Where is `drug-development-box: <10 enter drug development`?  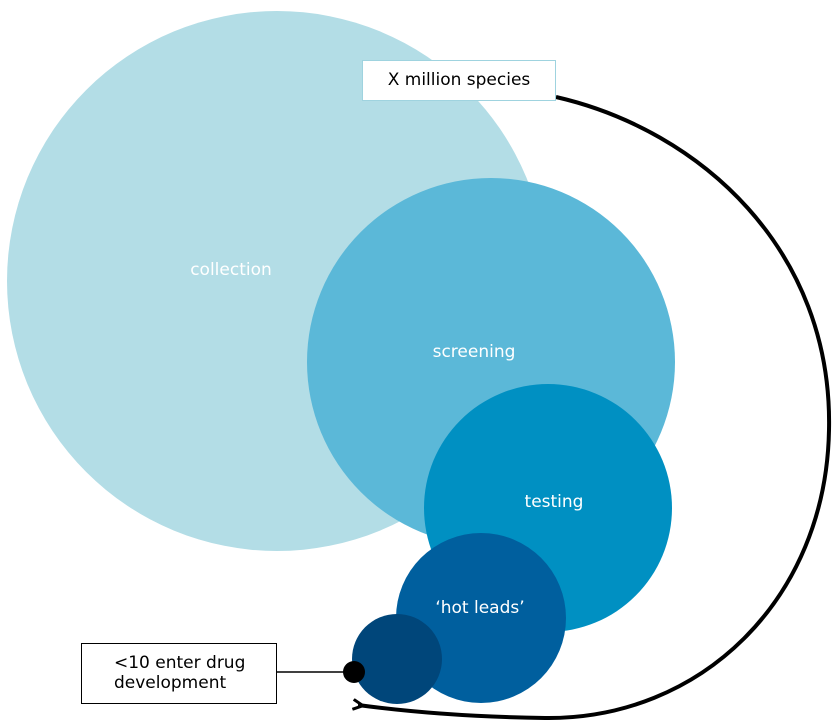
drug-development-box: <10 enter drug development is located at coordinates (179, 673).